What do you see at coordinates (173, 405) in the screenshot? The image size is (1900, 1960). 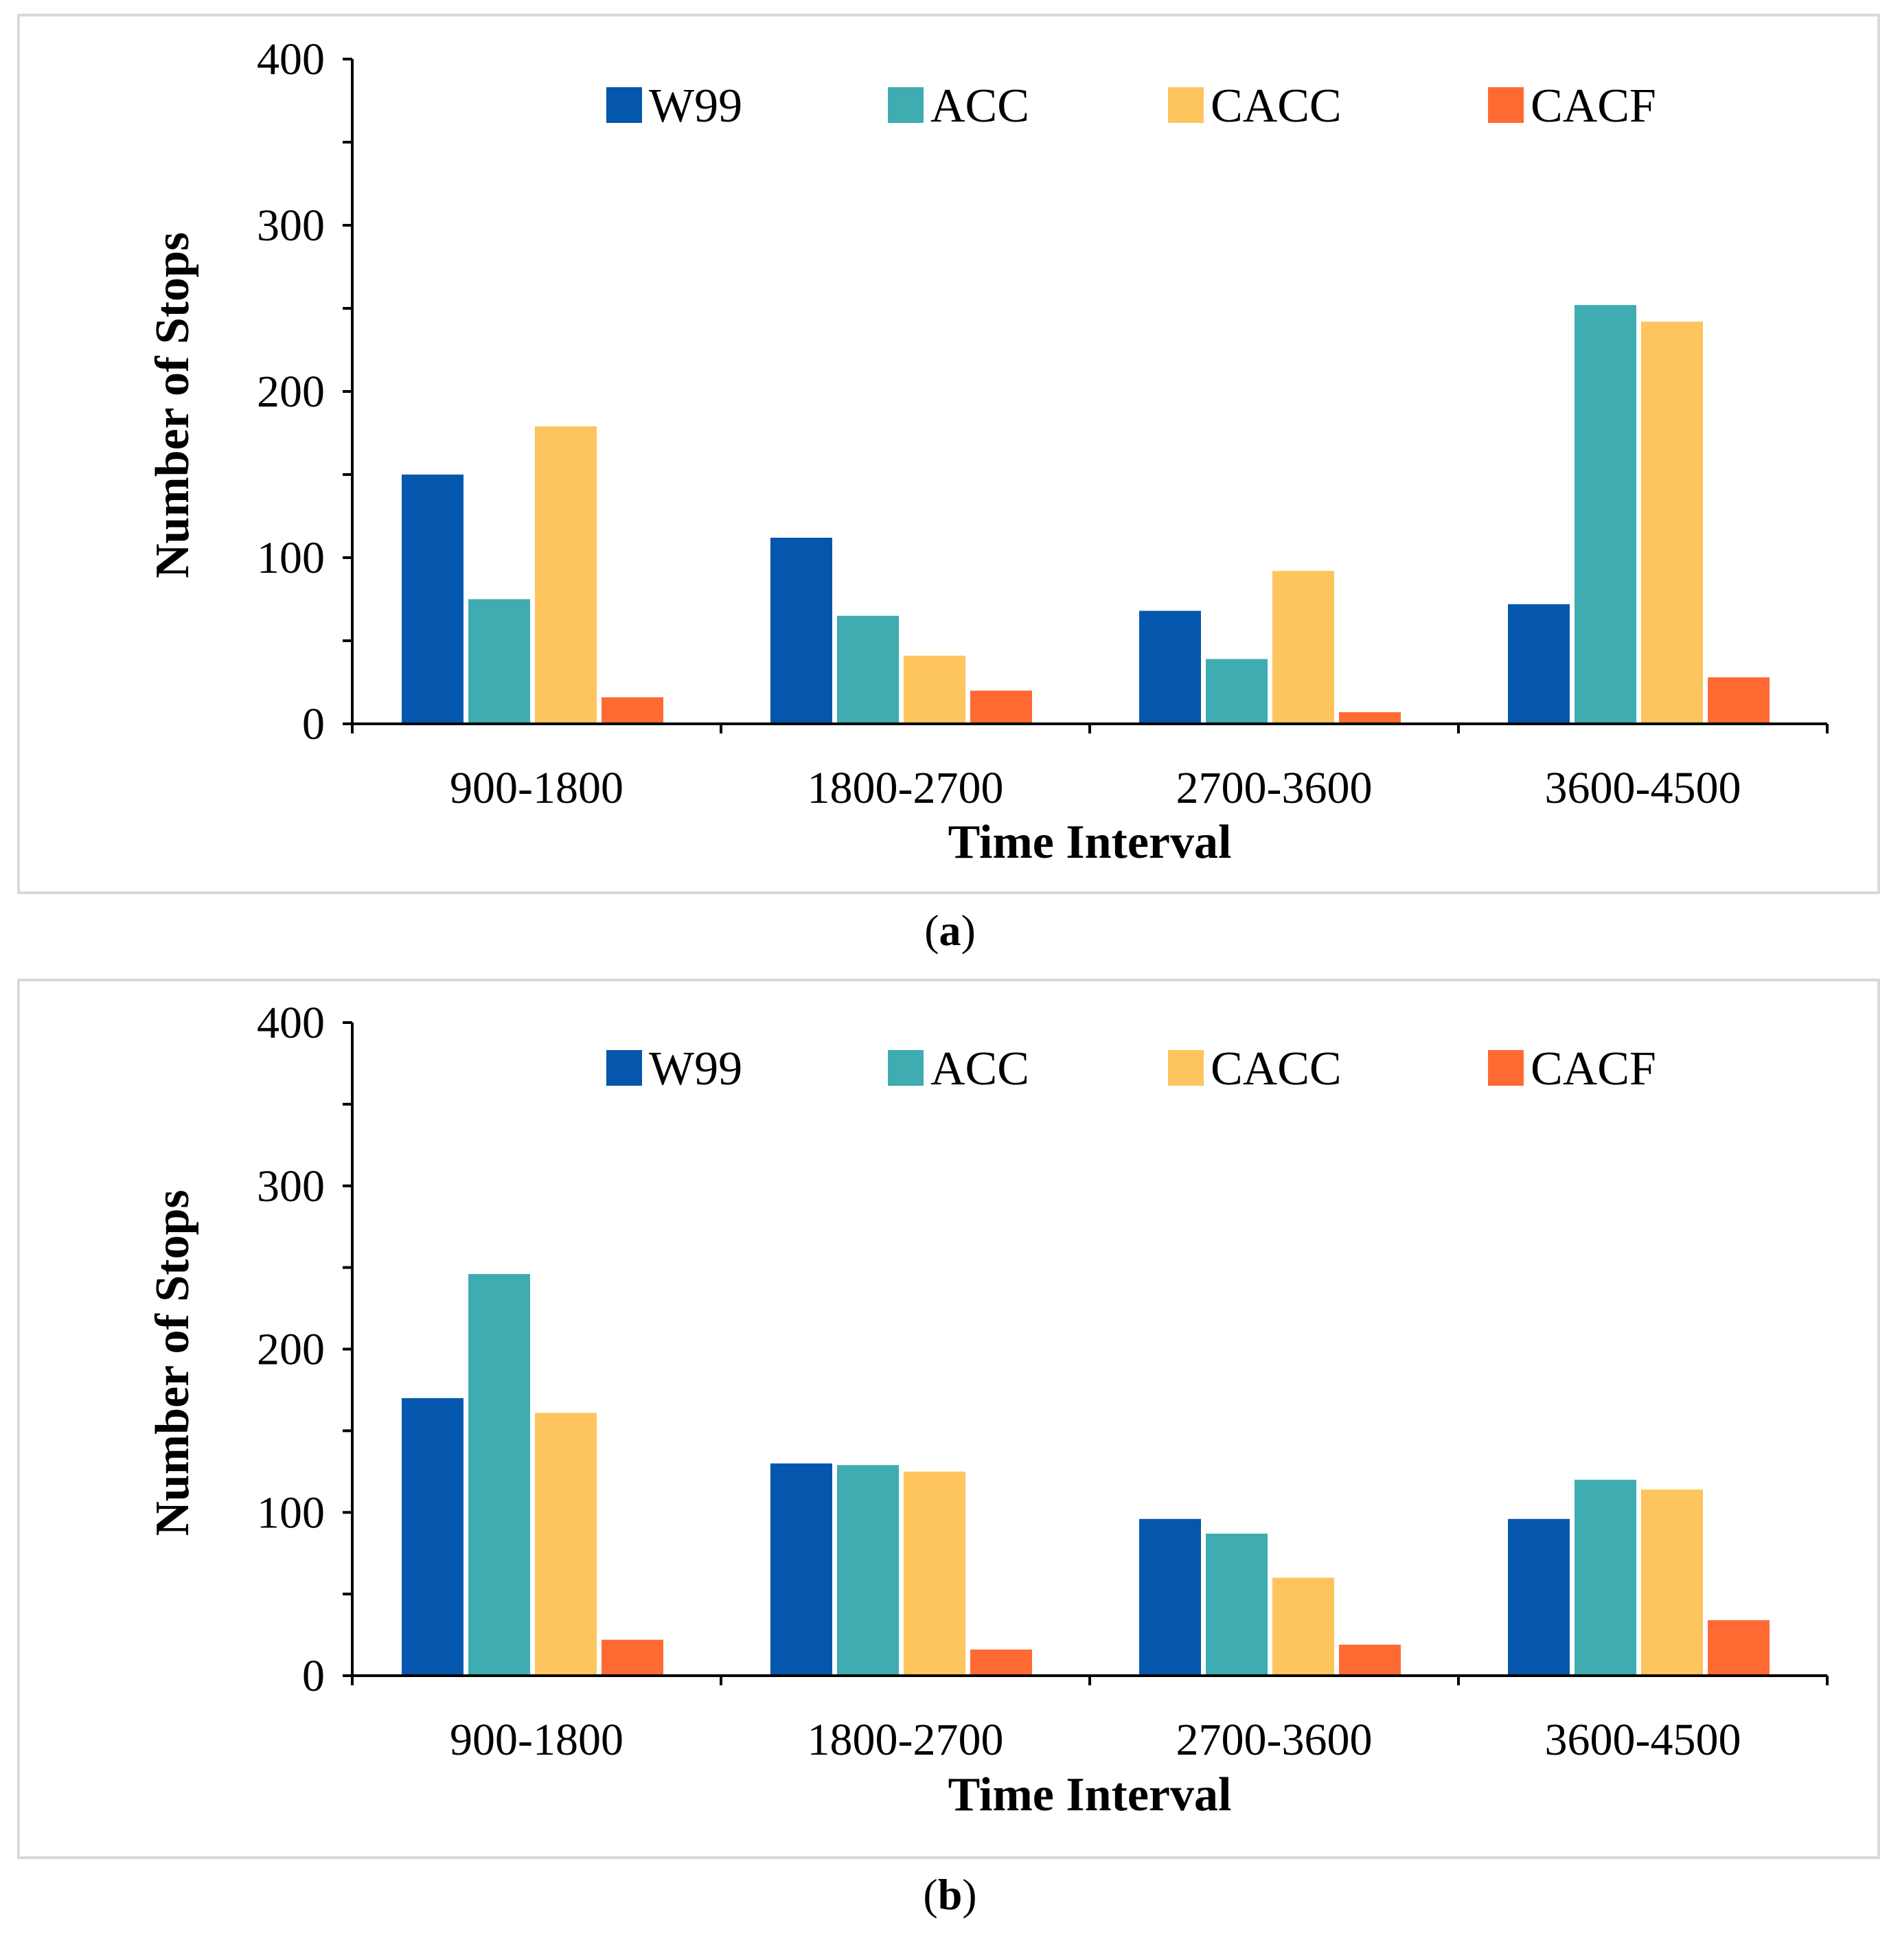 I see `y-axis-title-a: Number of Stops` at bounding box center [173, 405].